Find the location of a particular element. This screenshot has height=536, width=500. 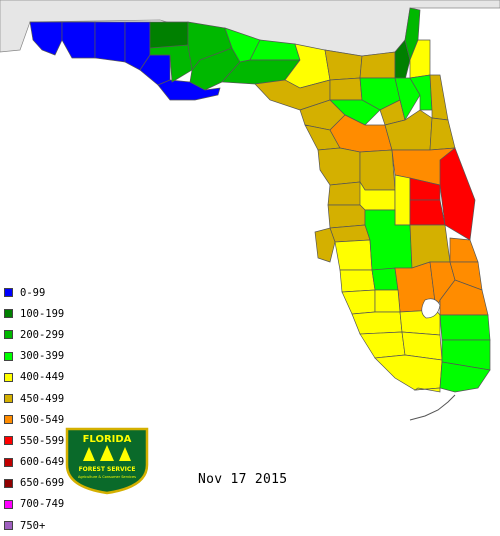

lake-okeechobee is located at coordinates (431, 308).